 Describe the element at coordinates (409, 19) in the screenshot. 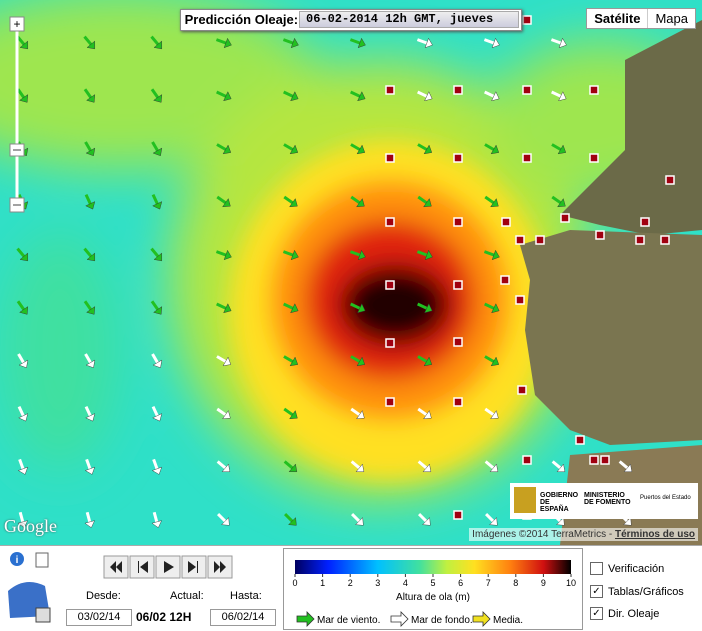

I see `header-date: 06-02-2014 12h GMT, jueves` at that location.